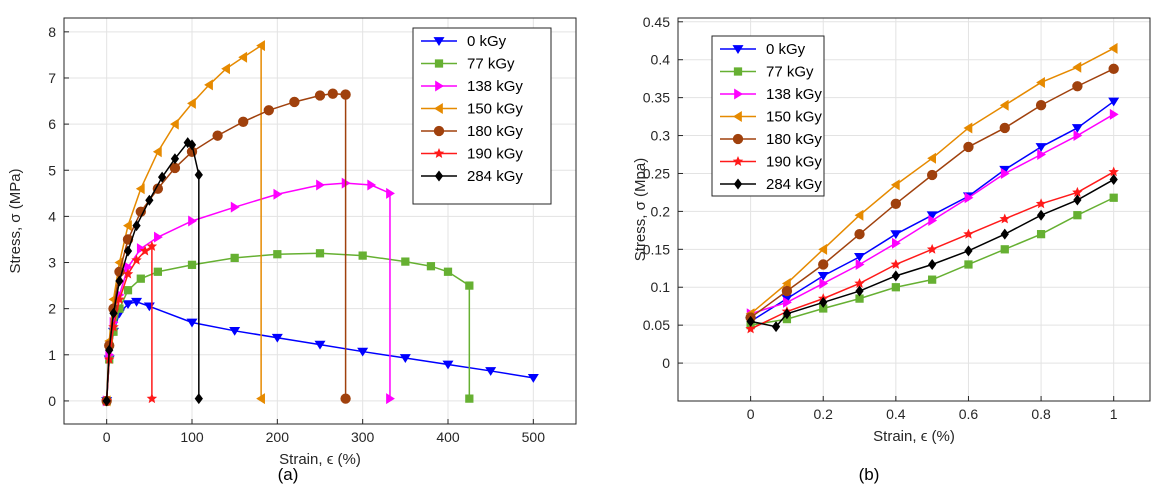 This screenshot has width=1159, height=489. What do you see at coordinates (914, 436) in the screenshot?
I see `x-axis-label: Strain, ϵ (%)` at bounding box center [914, 436].